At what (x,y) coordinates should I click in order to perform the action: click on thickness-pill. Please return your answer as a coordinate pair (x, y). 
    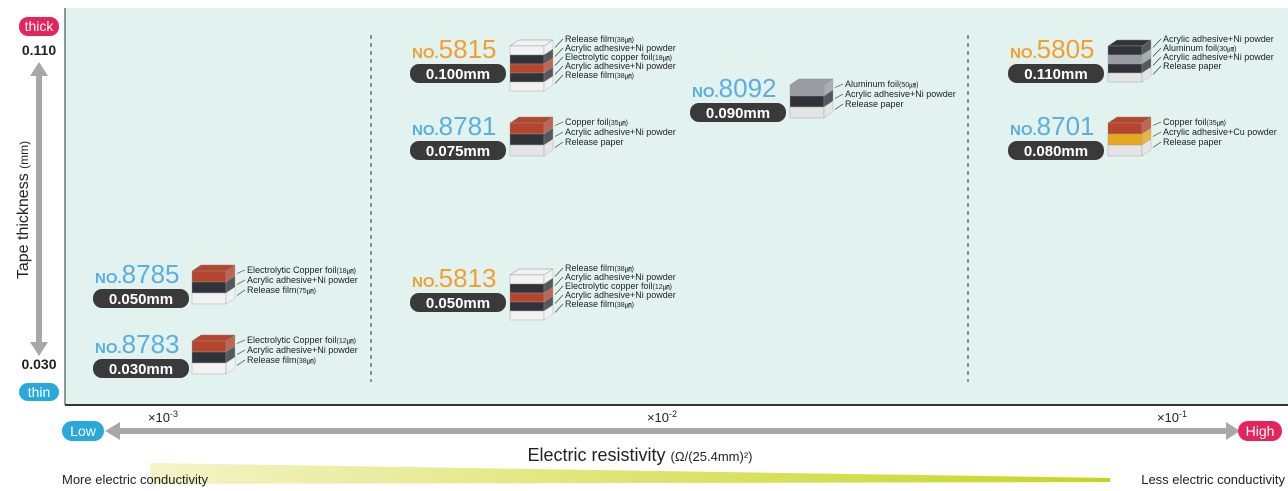
    Looking at the image, I should click on (738, 112).